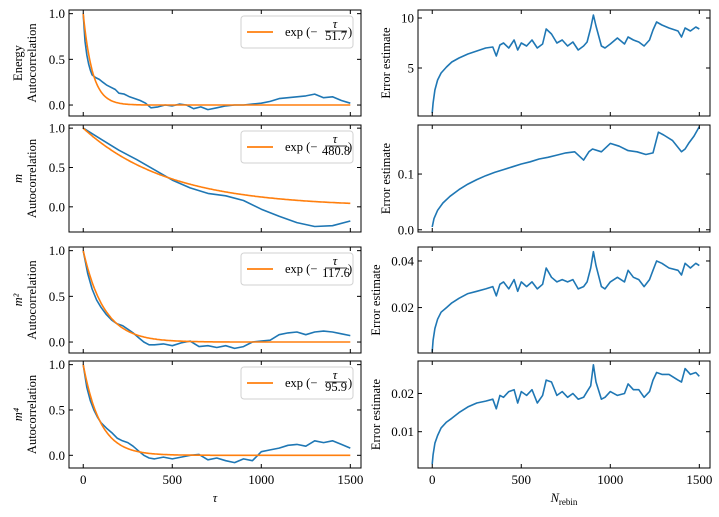 This screenshot has width=719, height=517. I want to click on y-axis-label-line1: m², so click(18, 299).